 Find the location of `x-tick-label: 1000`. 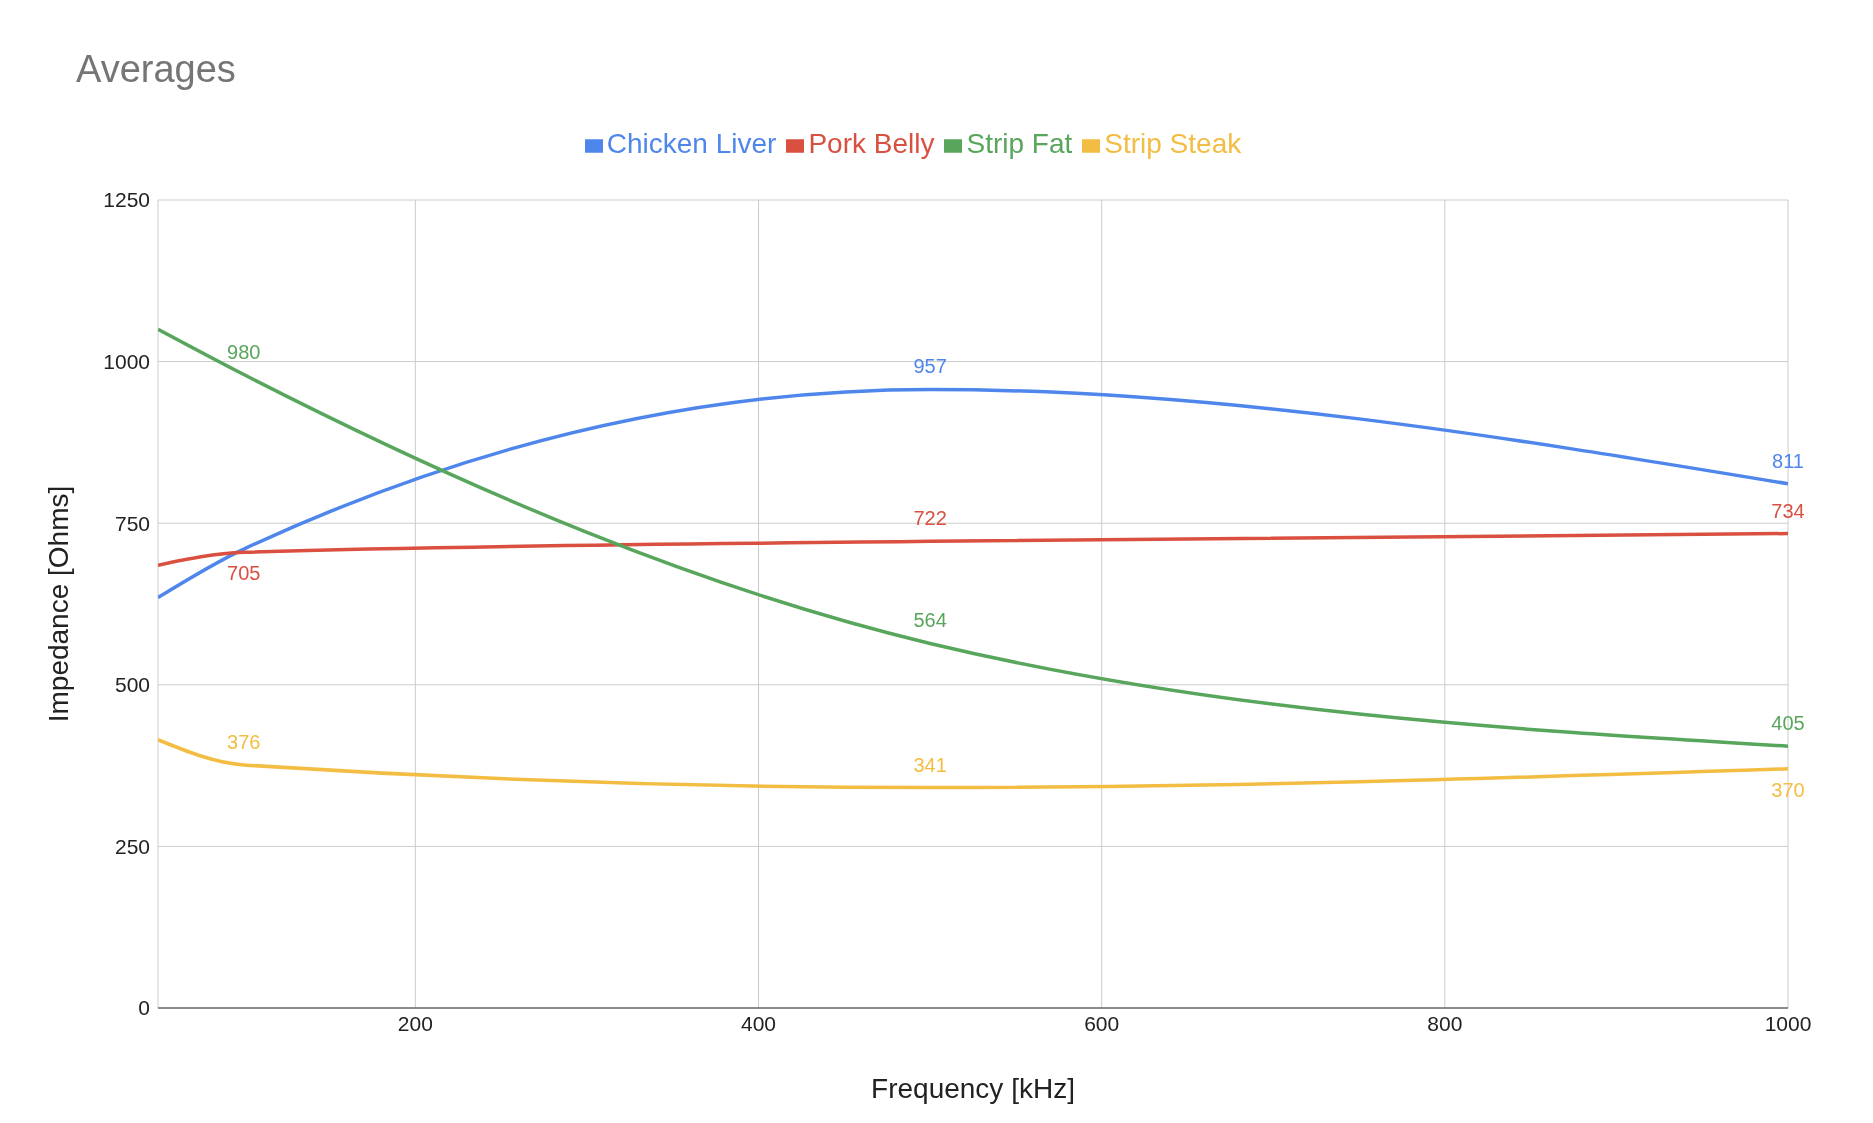

x-tick-label: 1000 is located at coordinates (1788, 1023).